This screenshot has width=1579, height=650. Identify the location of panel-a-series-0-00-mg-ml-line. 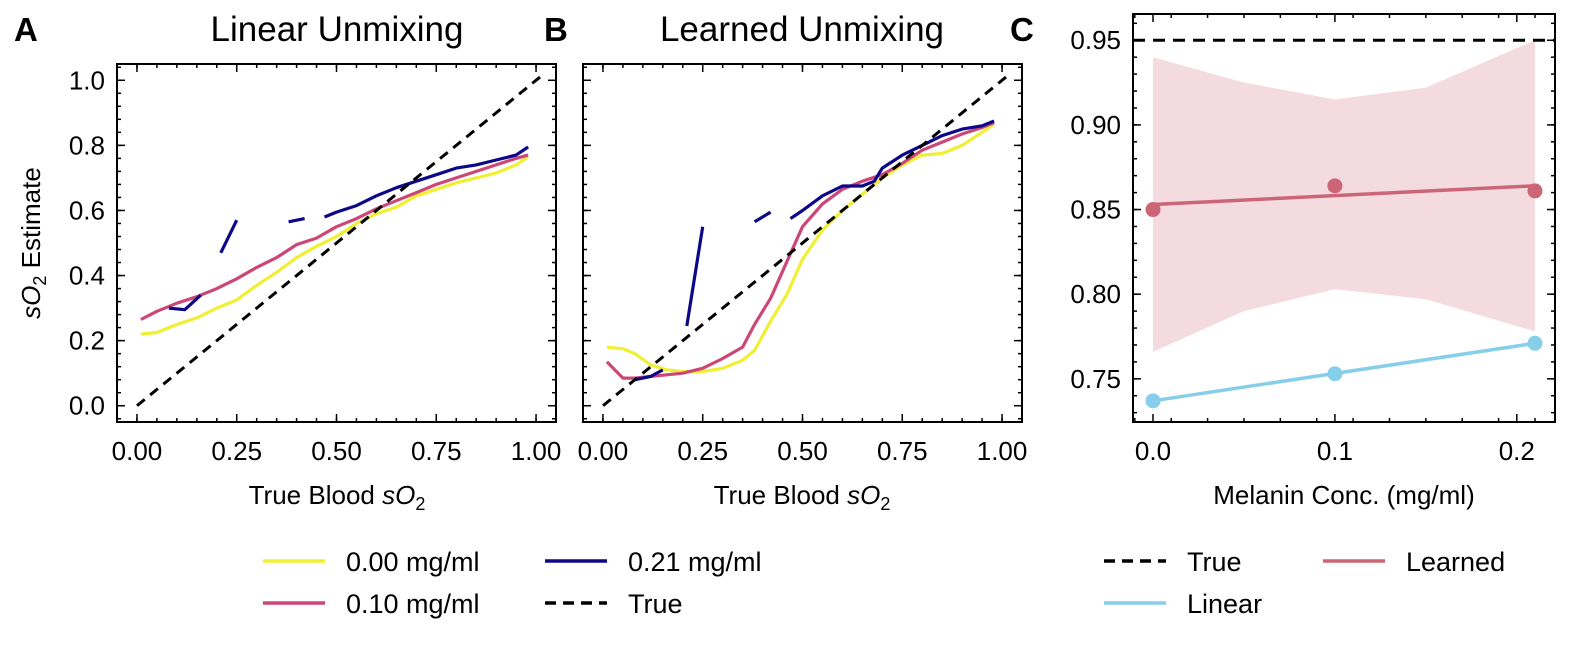
(334, 245).